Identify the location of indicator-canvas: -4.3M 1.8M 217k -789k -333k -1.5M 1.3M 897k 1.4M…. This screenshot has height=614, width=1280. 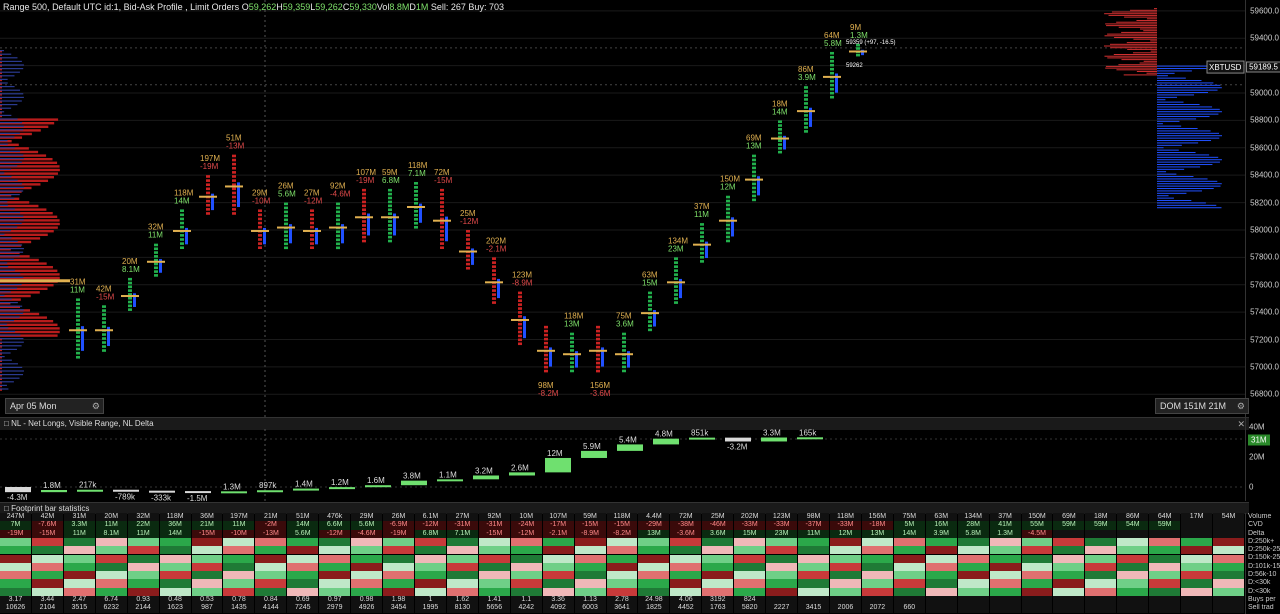
(622, 465).